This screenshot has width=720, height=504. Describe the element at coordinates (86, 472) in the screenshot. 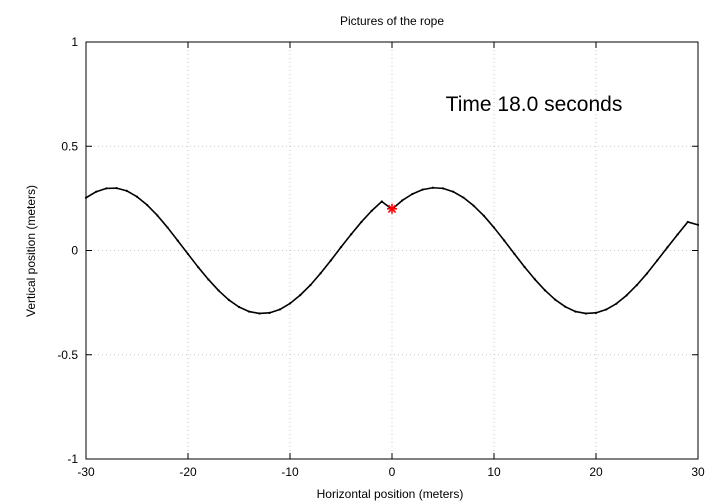

I see `x-tick-label: -30` at that location.